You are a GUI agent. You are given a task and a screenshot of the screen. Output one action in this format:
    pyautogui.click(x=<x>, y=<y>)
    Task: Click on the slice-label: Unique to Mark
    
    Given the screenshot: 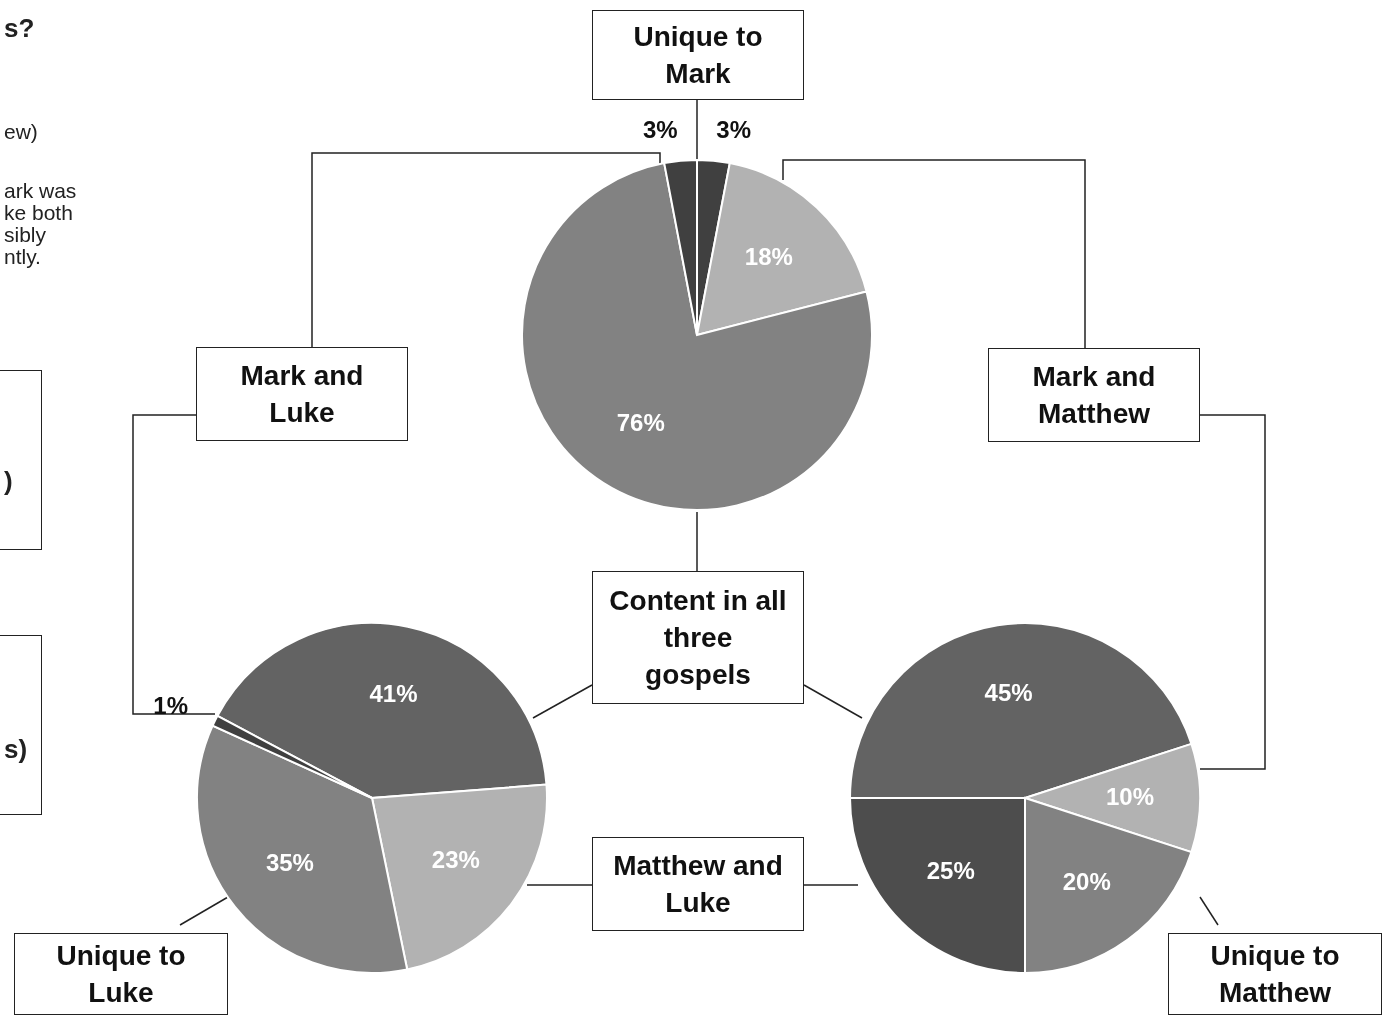 What is the action you would take?
    pyautogui.click(x=698, y=55)
    